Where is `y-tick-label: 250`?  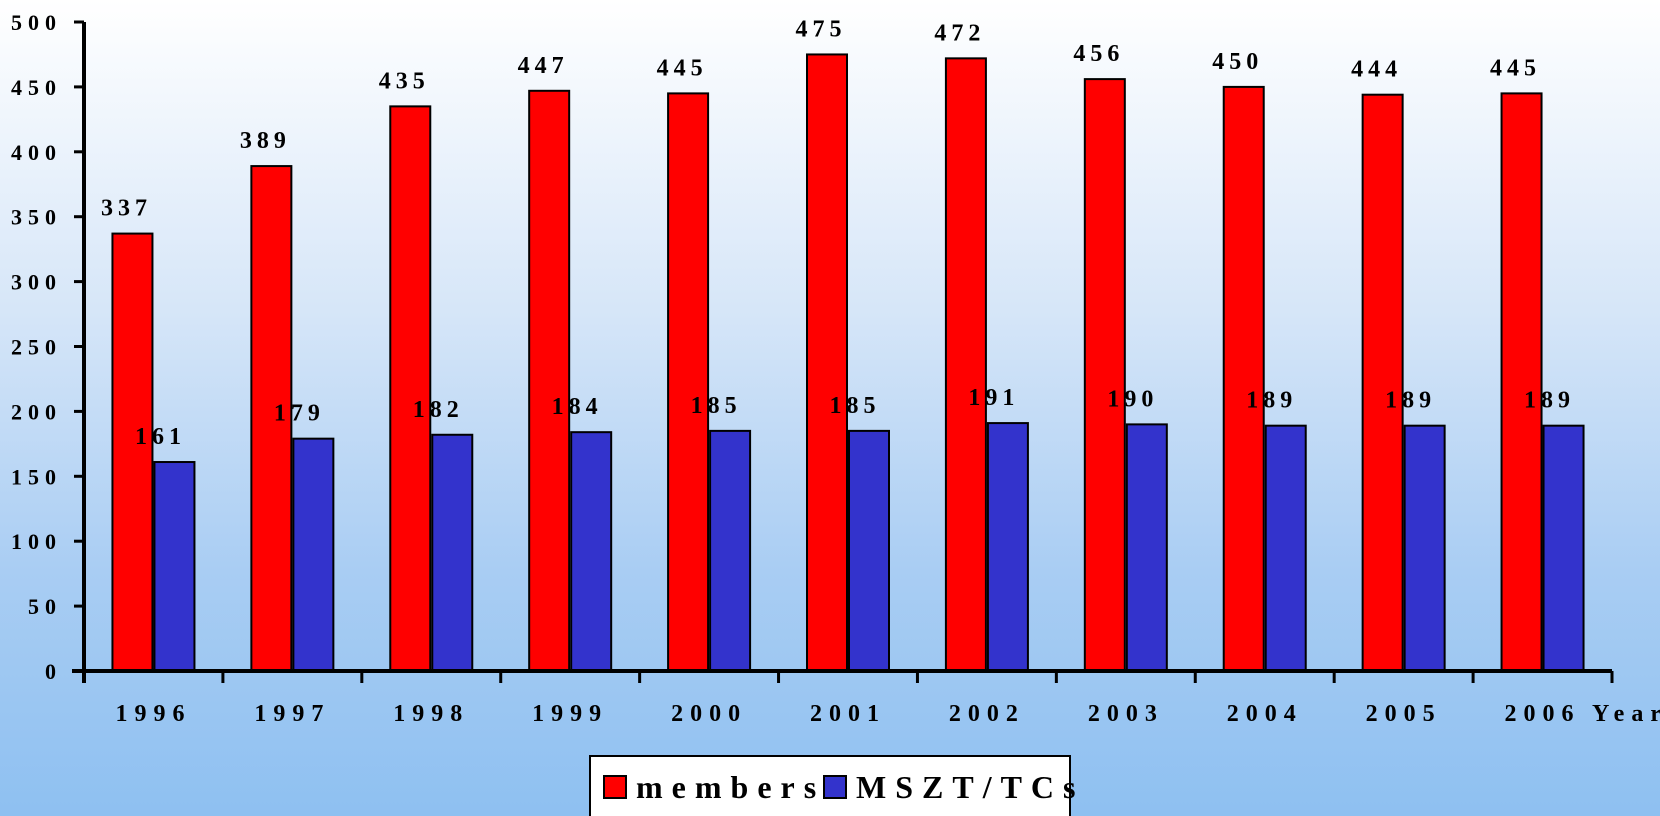 y-tick-label: 250 is located at coordinates (36, 347).